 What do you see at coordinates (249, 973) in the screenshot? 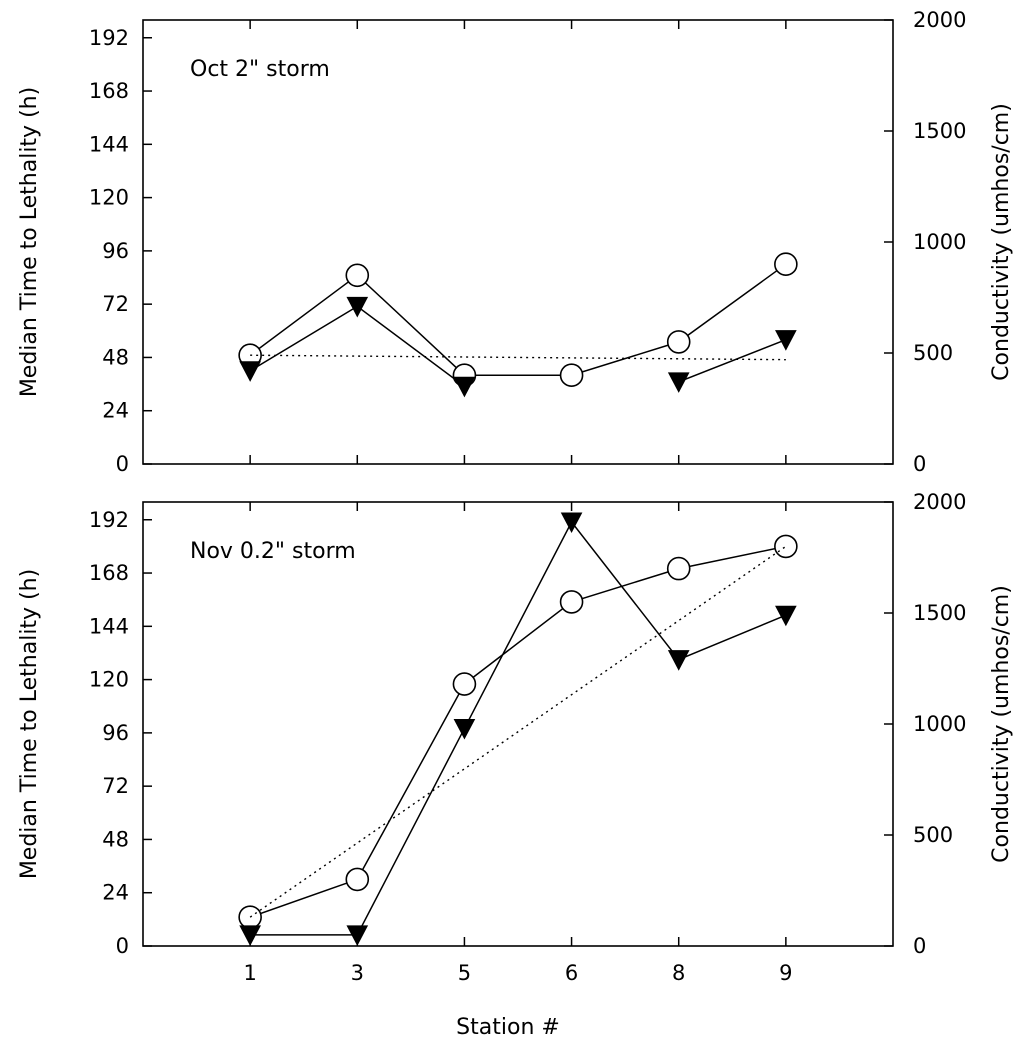
I see `x-tick-label: 1` at bounding box center [249, 973].